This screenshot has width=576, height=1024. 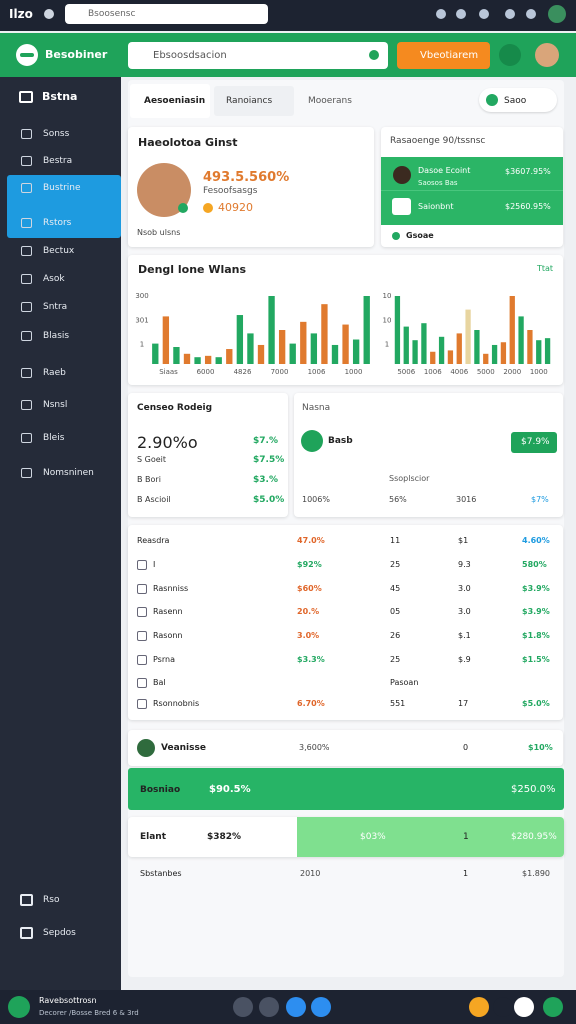 What do you see at coordinates (373, 837) in the screenshot?
I see `value: $03%` at bounding box center [373, 837].